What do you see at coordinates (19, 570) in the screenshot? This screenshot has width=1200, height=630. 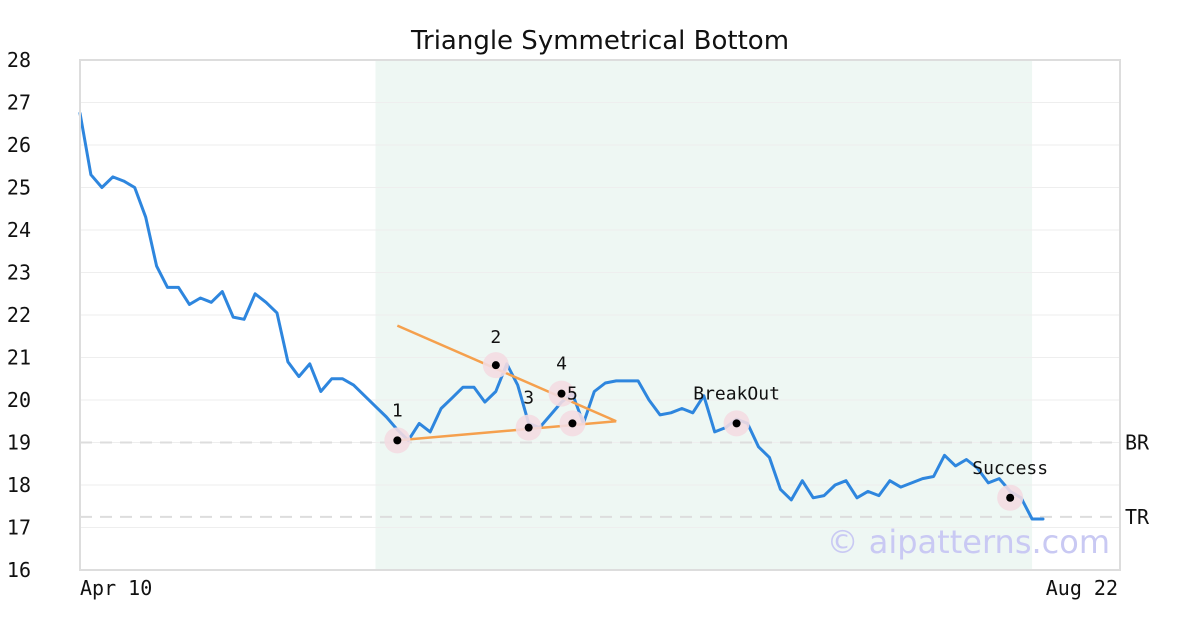 I see `y-tick-16: 16` at bounding box center [19, 570].